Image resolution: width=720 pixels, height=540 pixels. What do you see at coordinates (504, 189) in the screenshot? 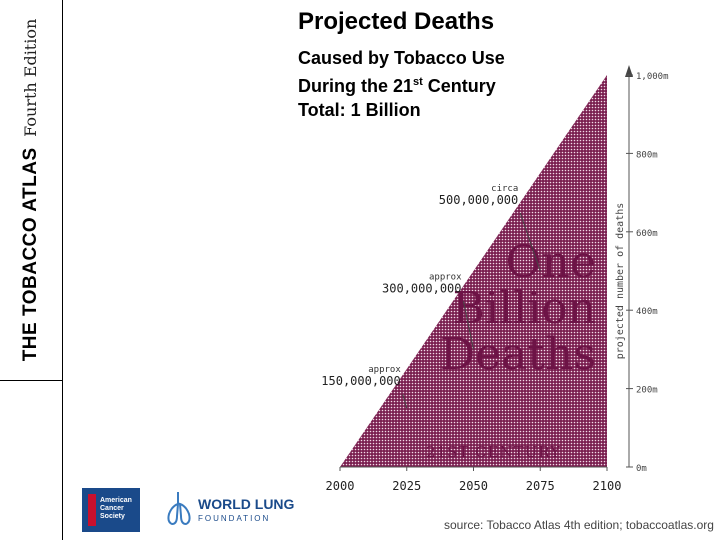
I see `annotation-label1-3: circa` at bounding box center [504, 189].